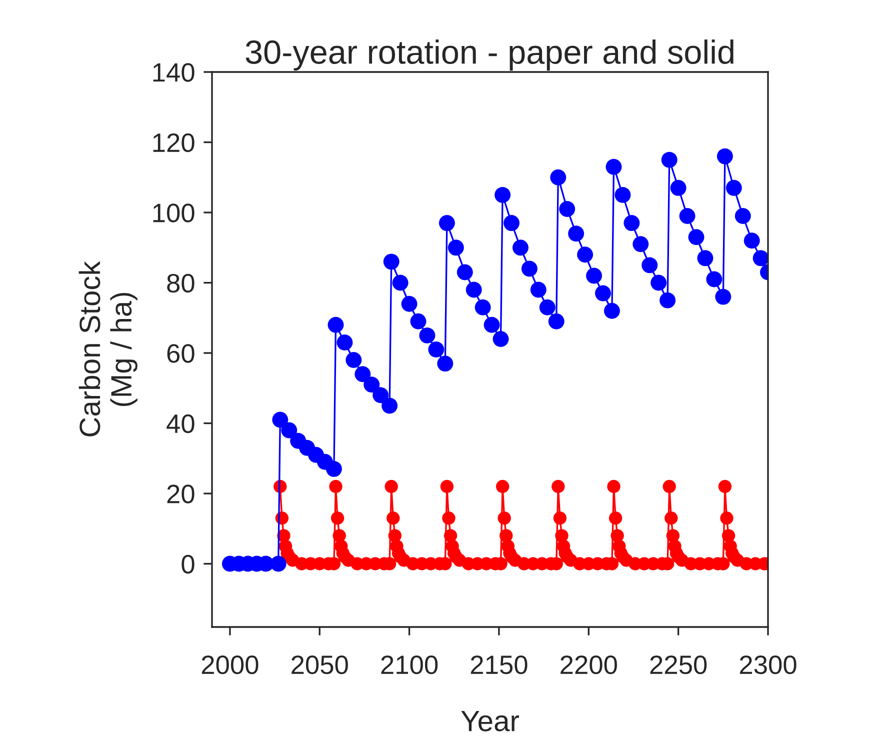  What do you see at coordinates (320, 664) in the screenshot?
I see `x-tick-label: 2050` at bounding box center [320, 664].